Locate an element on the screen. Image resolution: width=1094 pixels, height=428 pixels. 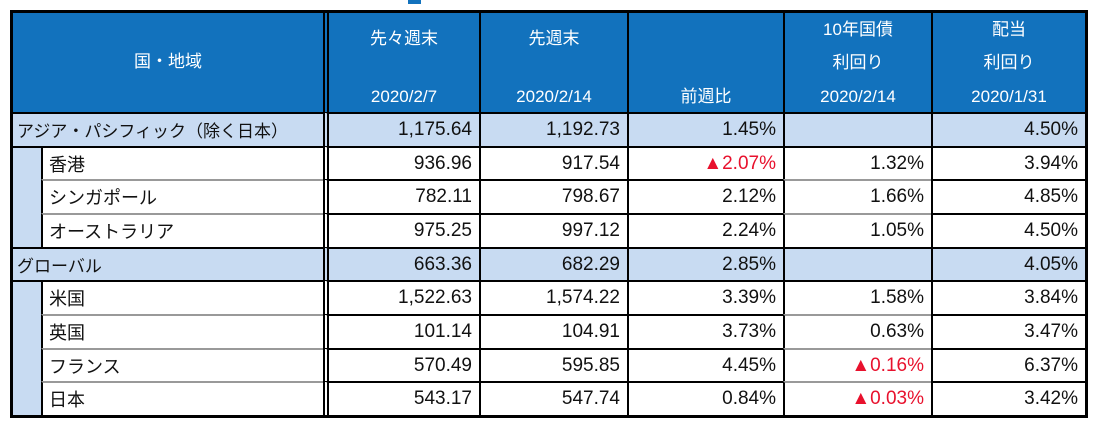
row-uk: 英国 101.14 104.91 3.73% 0.63% 3.47% is located at coordinates (549, 331).